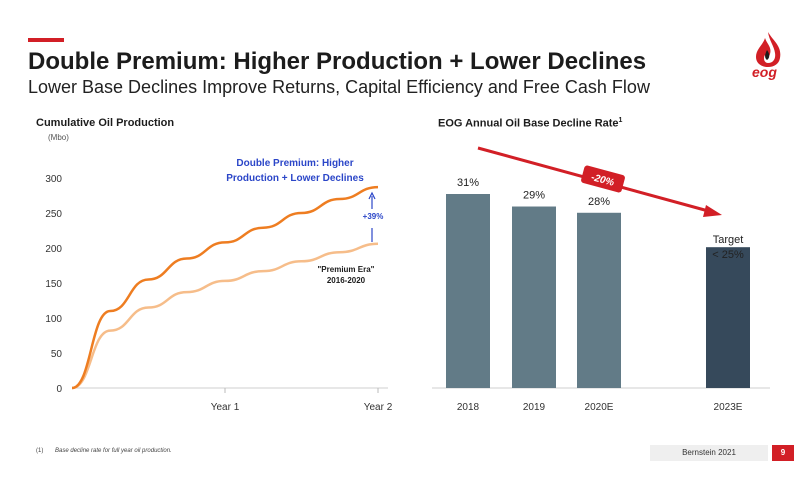  Describe the element at coordinates (53, 284) in the screenshot. I see `y-tick-label: 150` at that location.